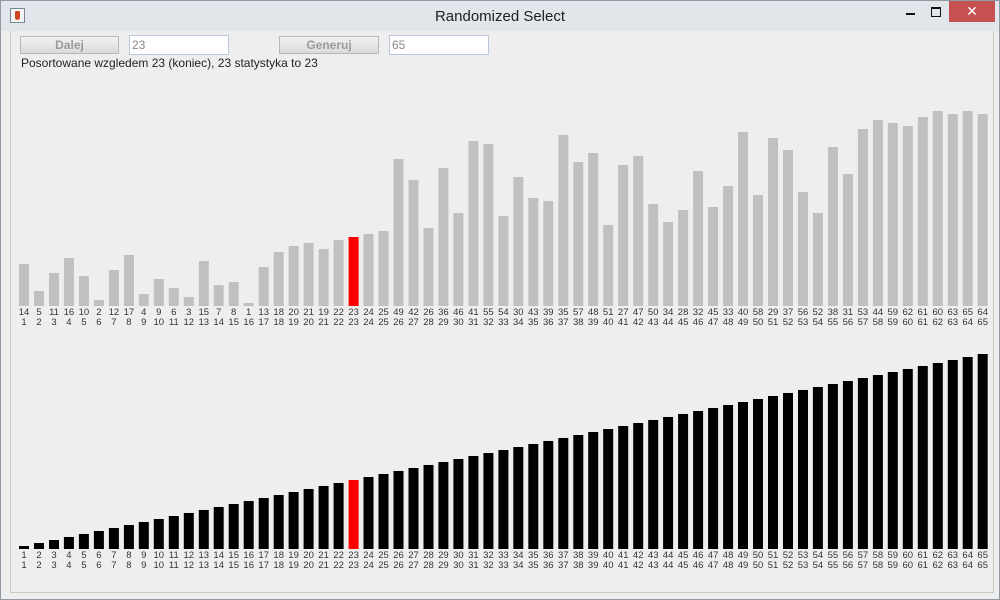  What do you see at coordinates (204, 565) in the screenshot?
I see `index-label: 13` at bounding box center [204, 565].